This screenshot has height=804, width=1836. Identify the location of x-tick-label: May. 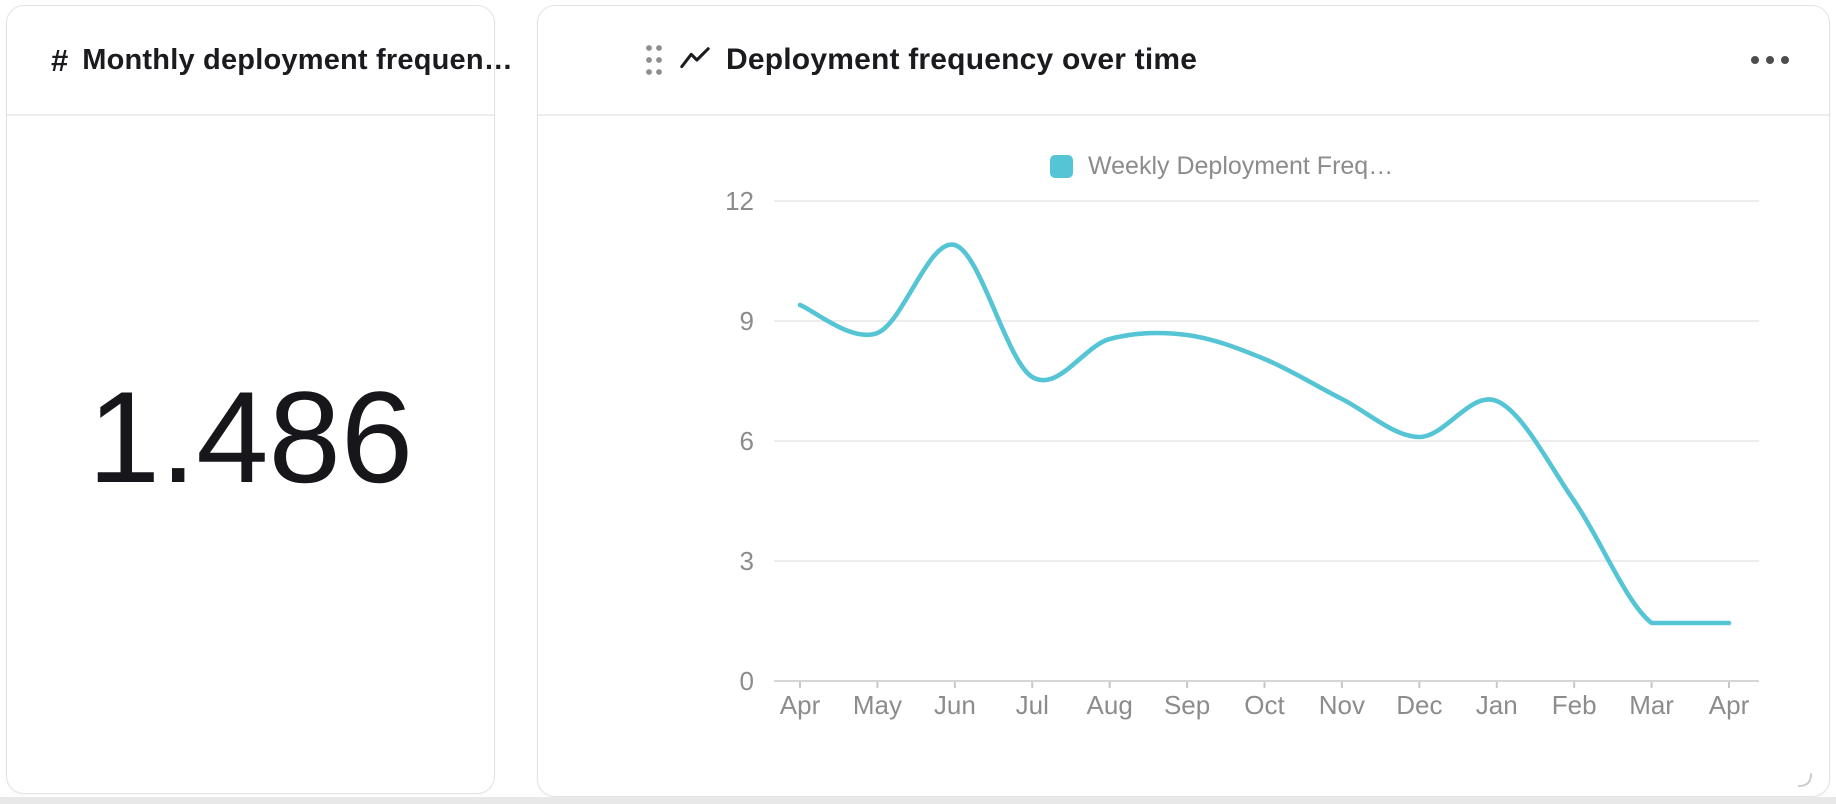
(877, 705).